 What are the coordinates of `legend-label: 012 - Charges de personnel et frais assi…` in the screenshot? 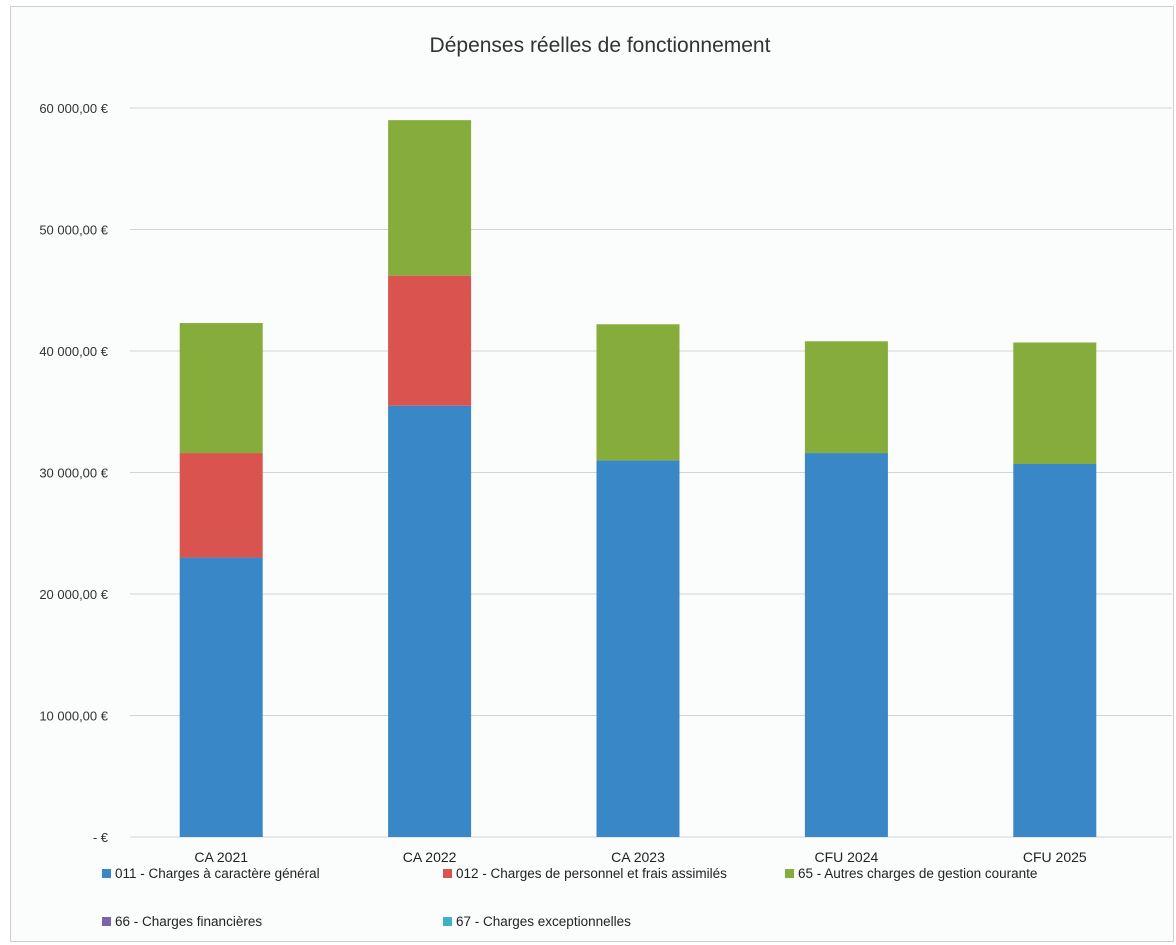 It's located at (591, 873).